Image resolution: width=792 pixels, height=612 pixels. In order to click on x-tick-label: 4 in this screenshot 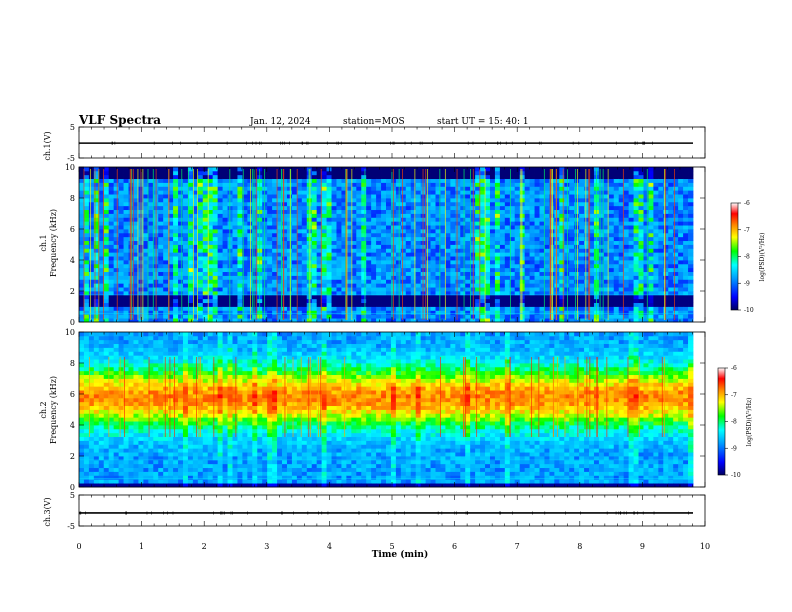, I will do `click(329, 546)`.